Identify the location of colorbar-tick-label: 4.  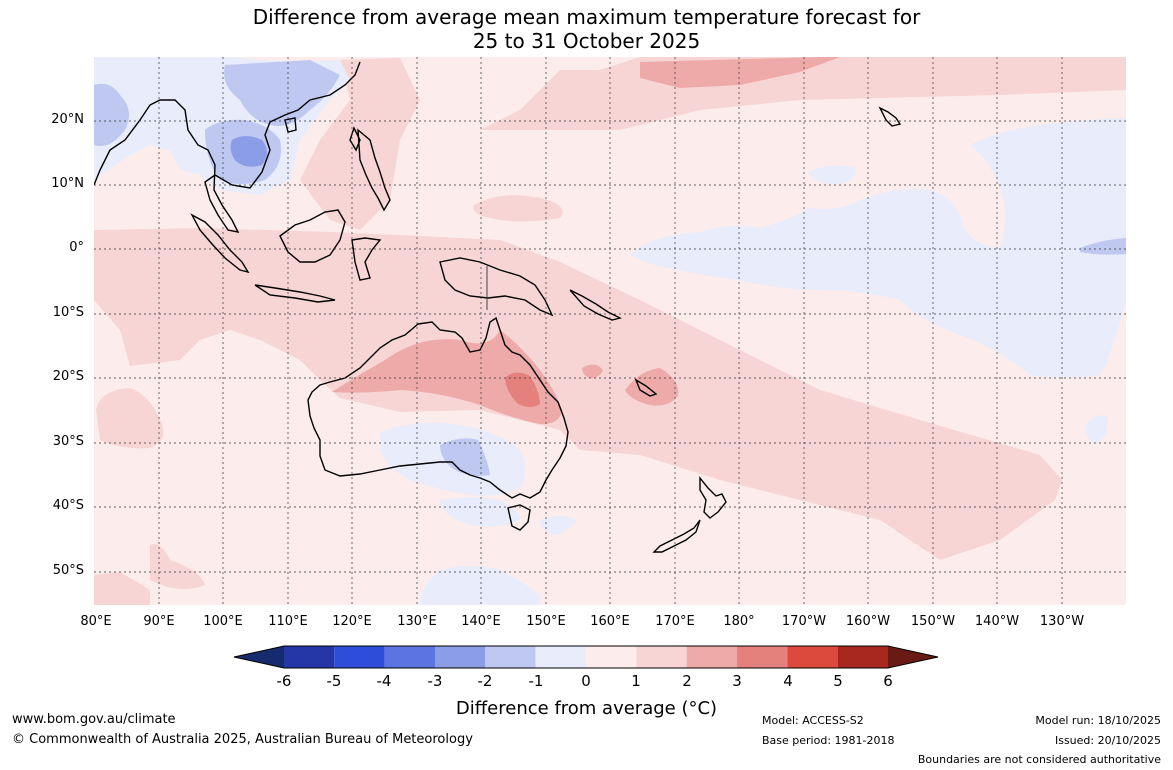
(788, 681).